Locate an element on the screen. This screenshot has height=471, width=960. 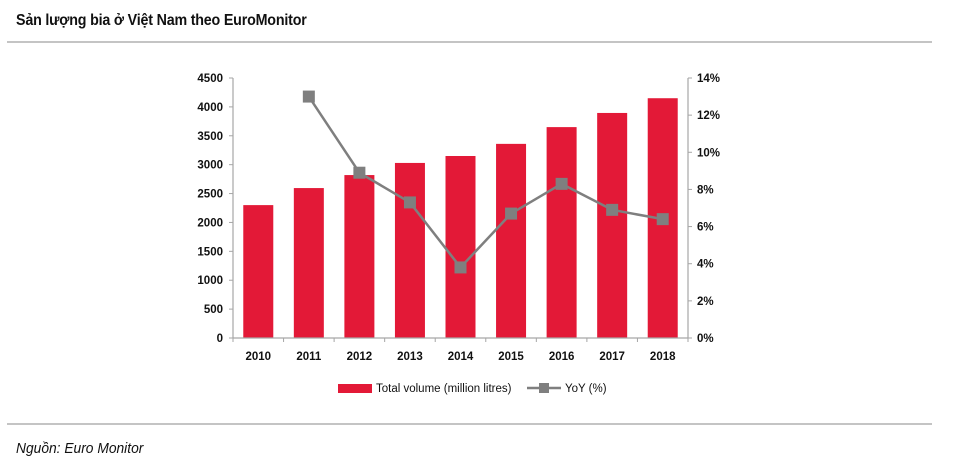
yoy-marker-2013 is located at coordinates (409, 202).